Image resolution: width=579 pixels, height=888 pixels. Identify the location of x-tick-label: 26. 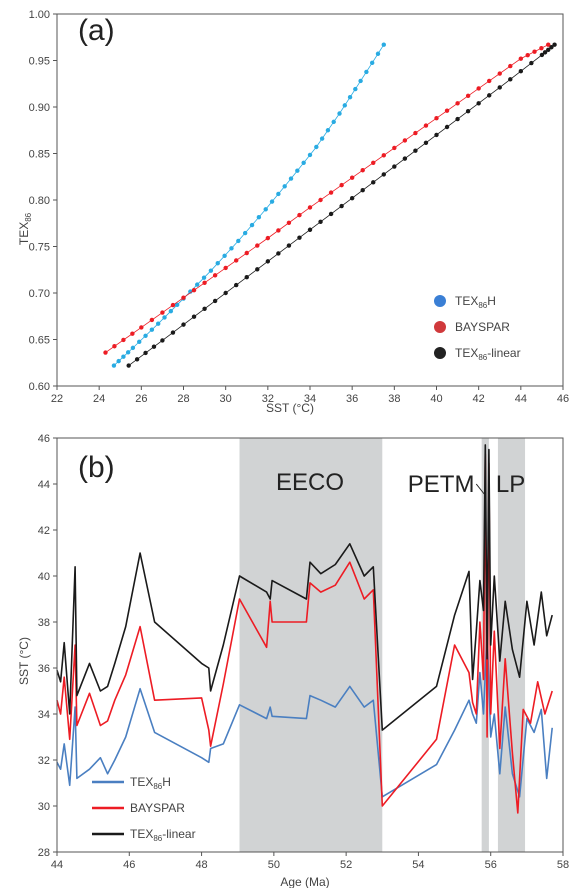
(141, 399).